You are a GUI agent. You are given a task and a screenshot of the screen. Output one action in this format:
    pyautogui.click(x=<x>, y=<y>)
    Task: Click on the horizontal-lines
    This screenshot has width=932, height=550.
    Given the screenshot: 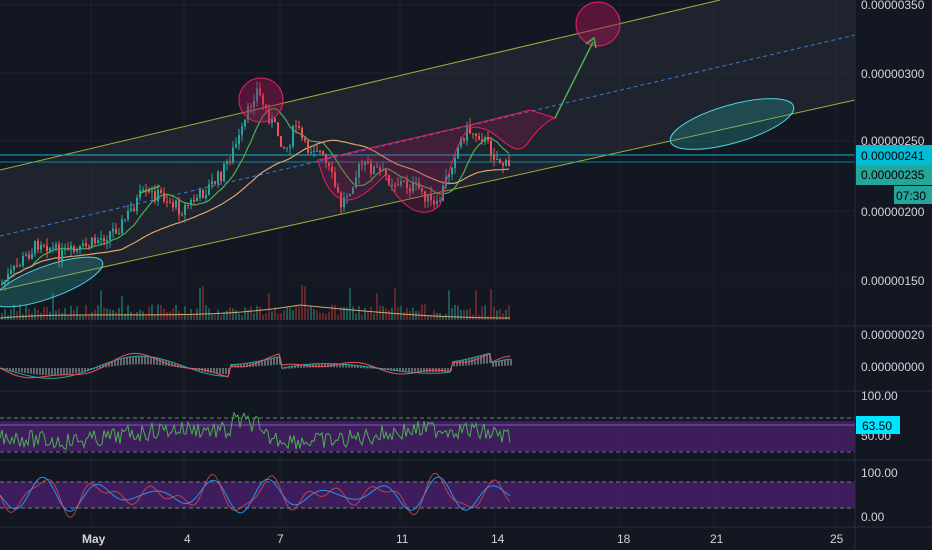 What is the action you would take?
    pyautogui.click(x=427, y=158)
    